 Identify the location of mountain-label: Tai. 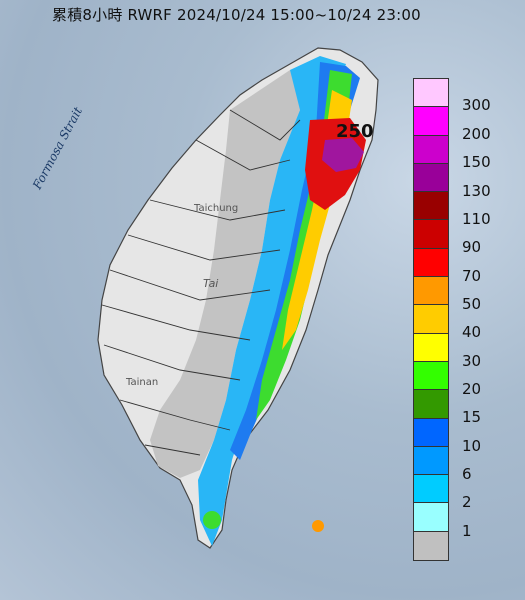
(211, 283).